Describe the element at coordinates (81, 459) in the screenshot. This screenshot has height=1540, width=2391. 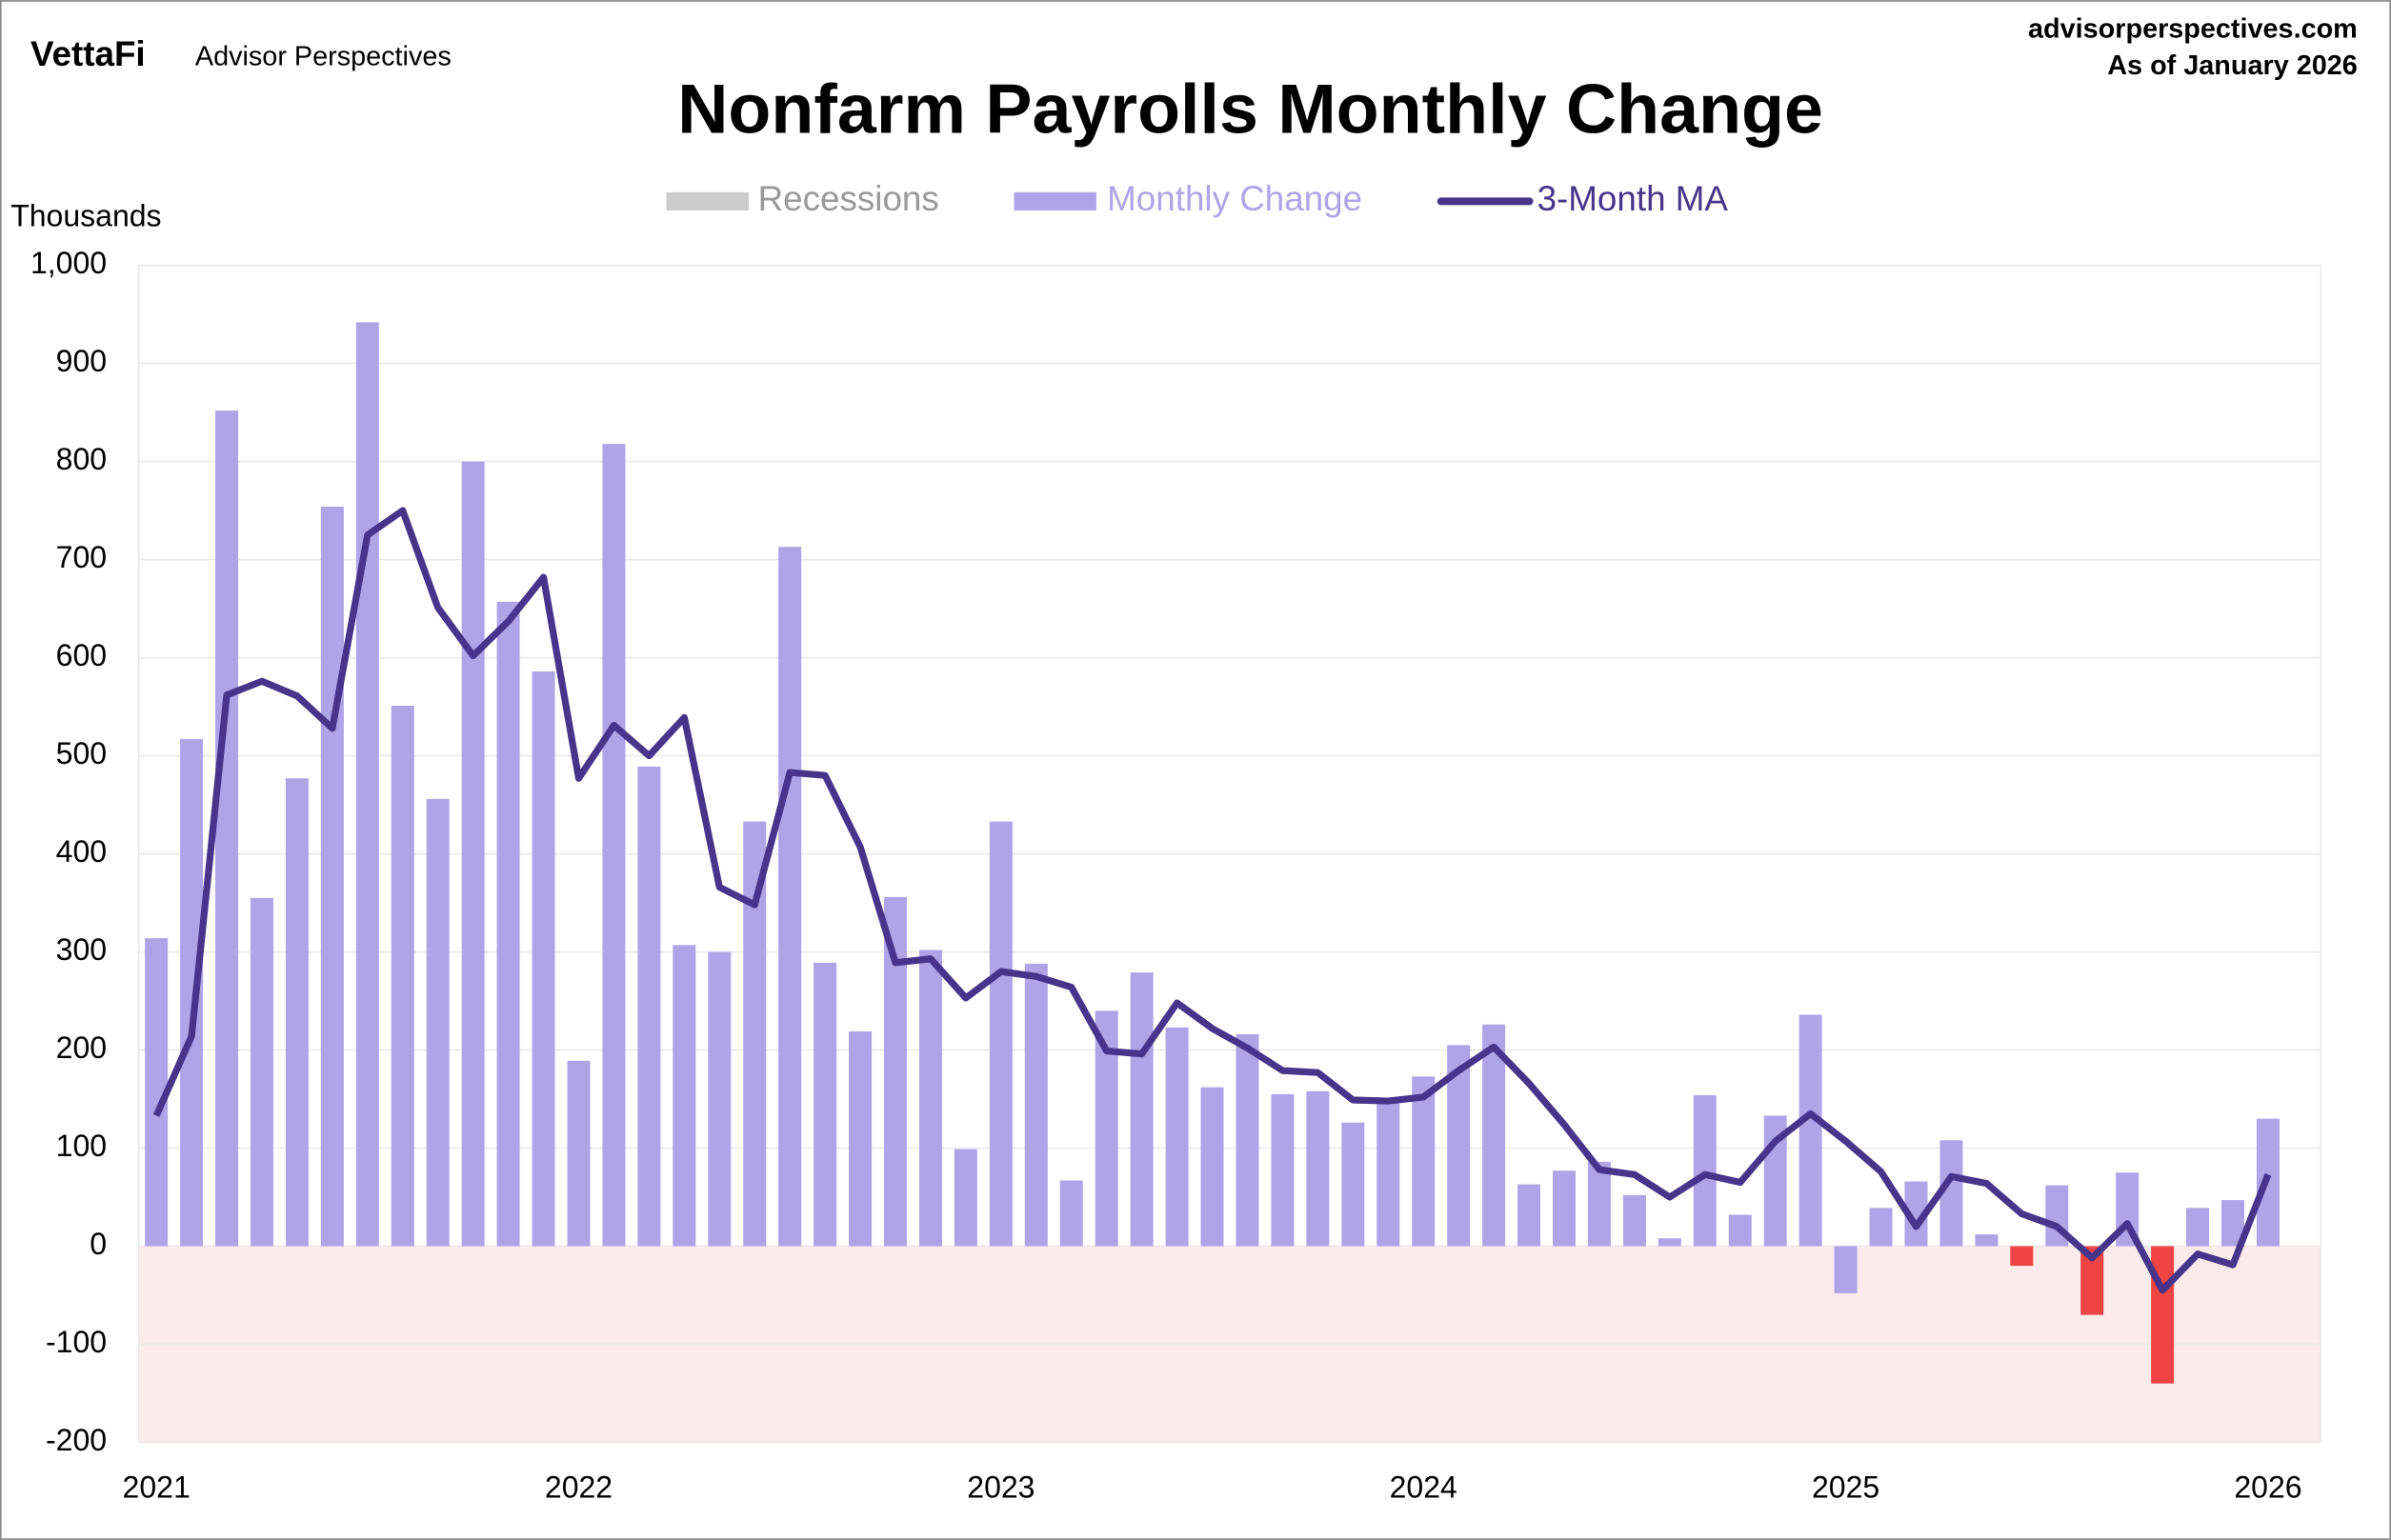
I see `y-tick-label: 800` at that location.